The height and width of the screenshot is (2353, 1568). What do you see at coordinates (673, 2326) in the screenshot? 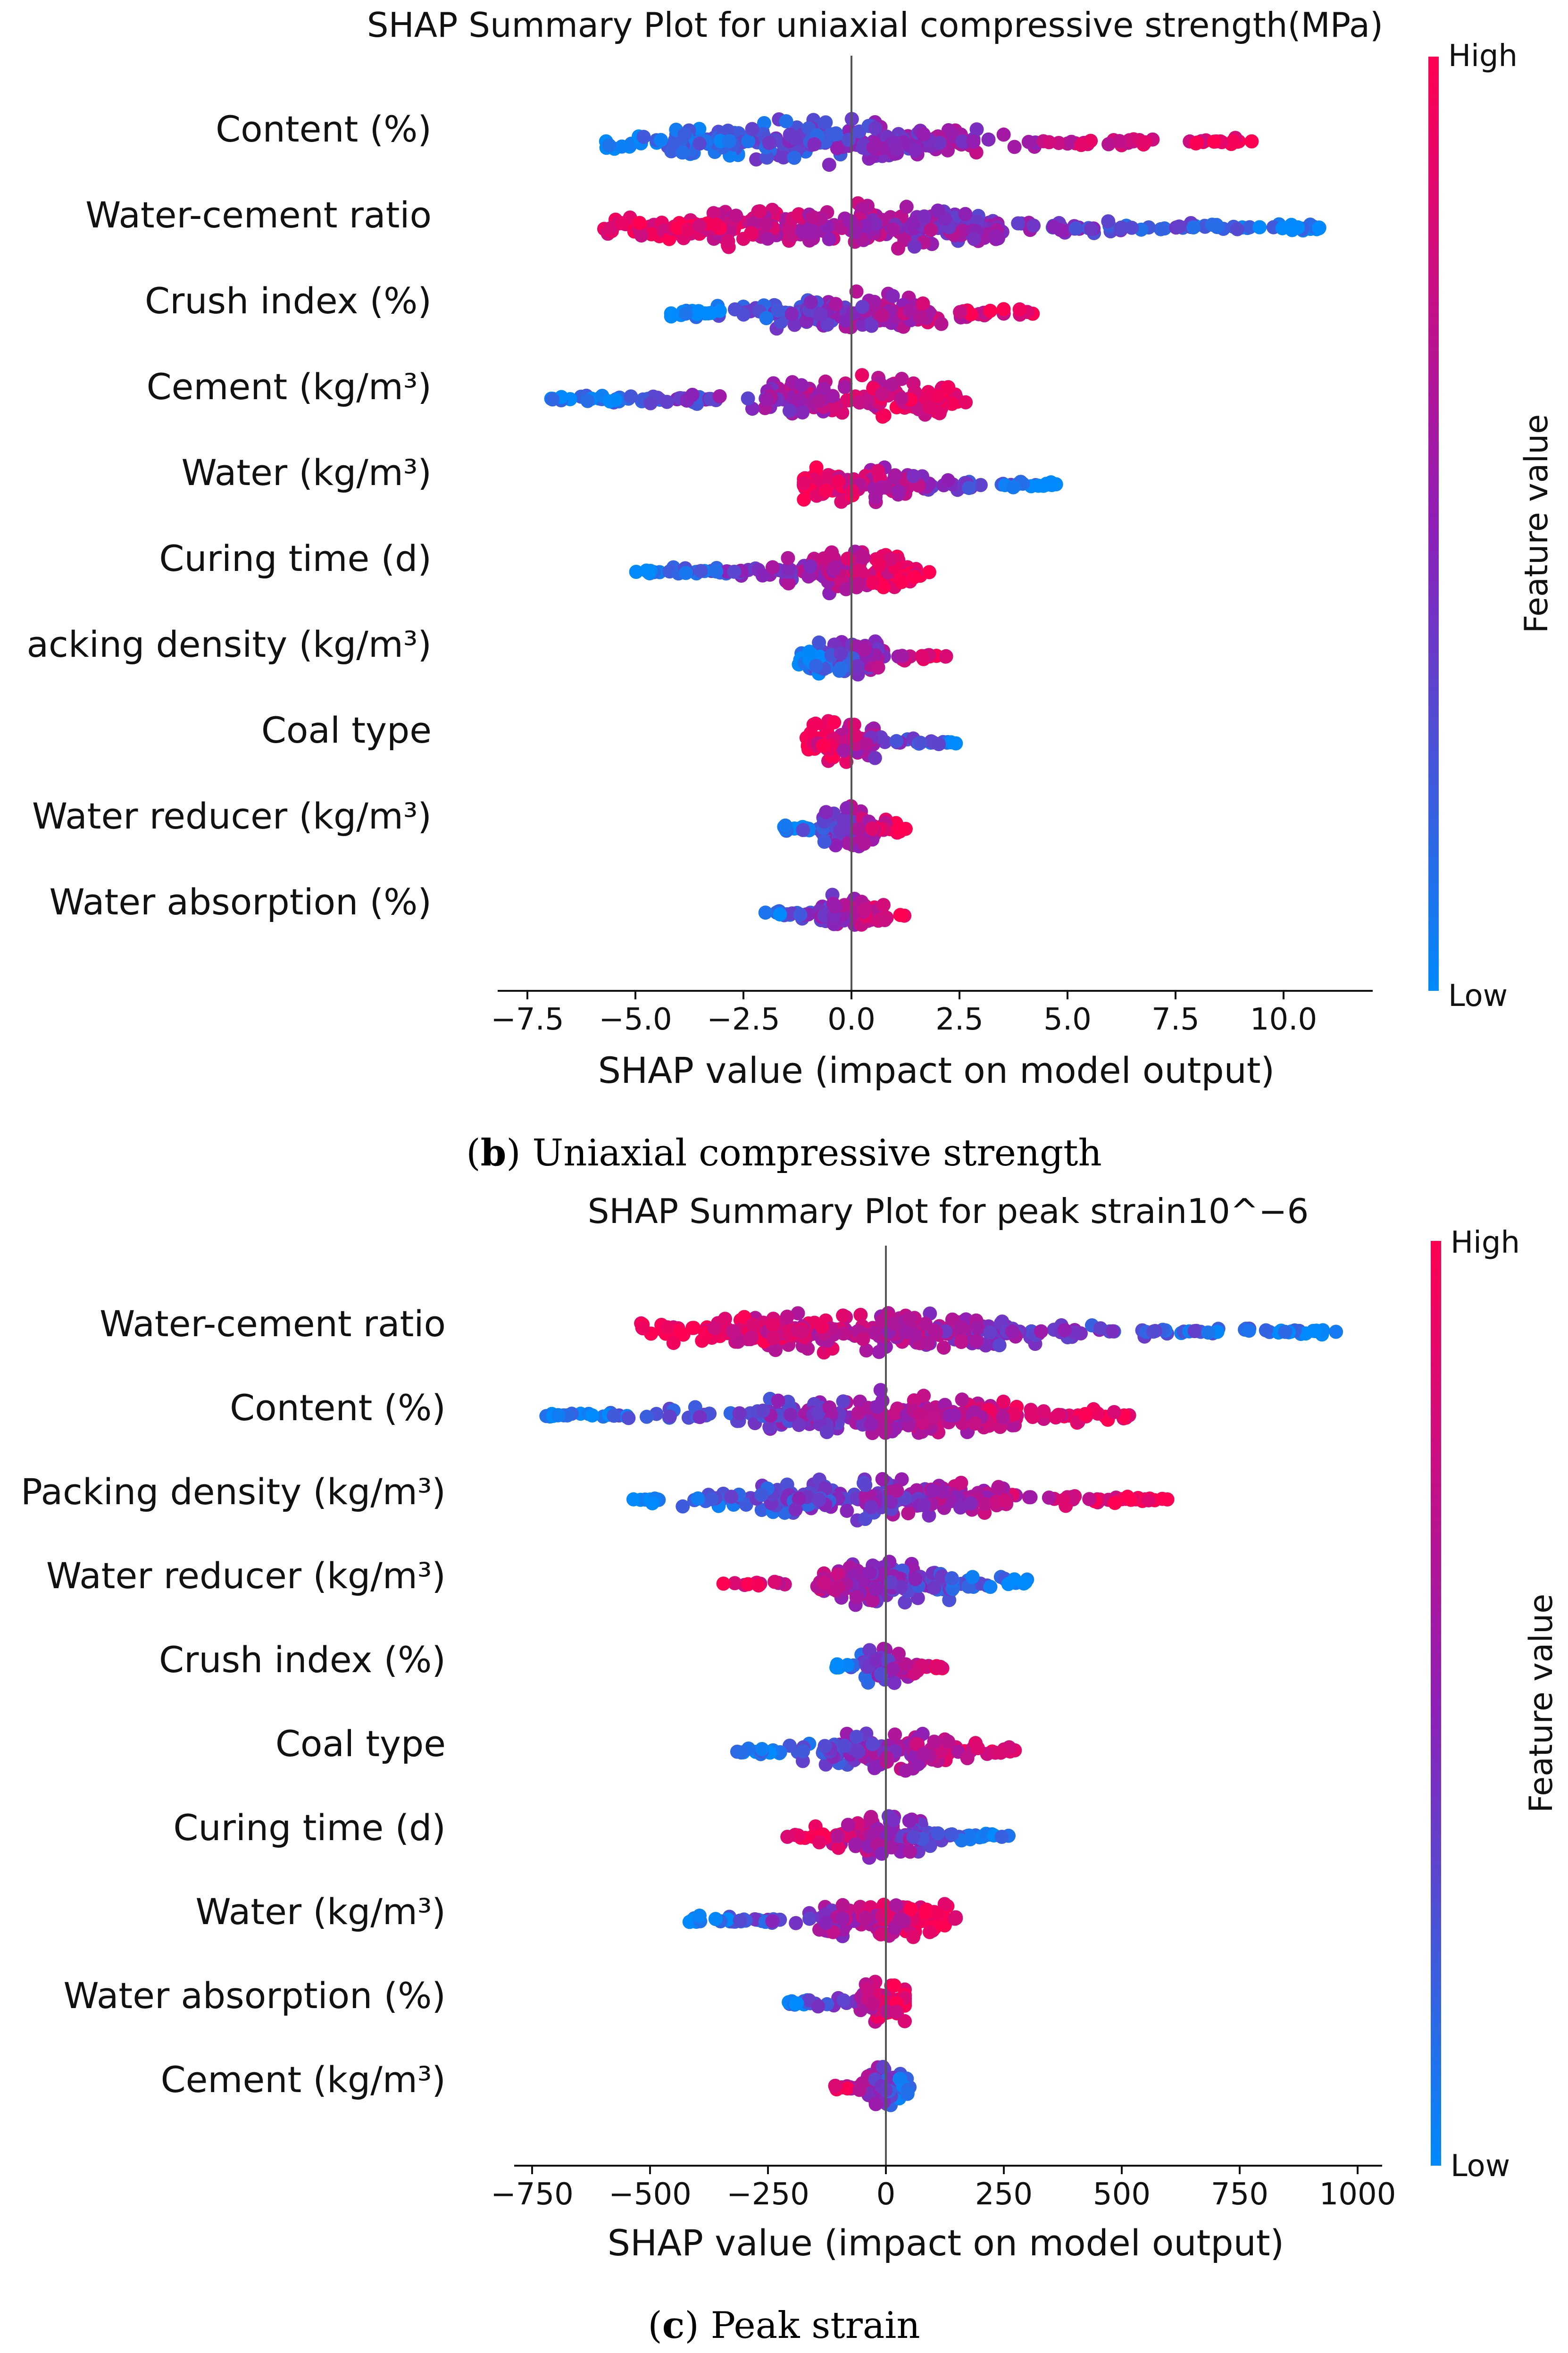
I see `caption-letter: c` at bounding box center [673, 2326].